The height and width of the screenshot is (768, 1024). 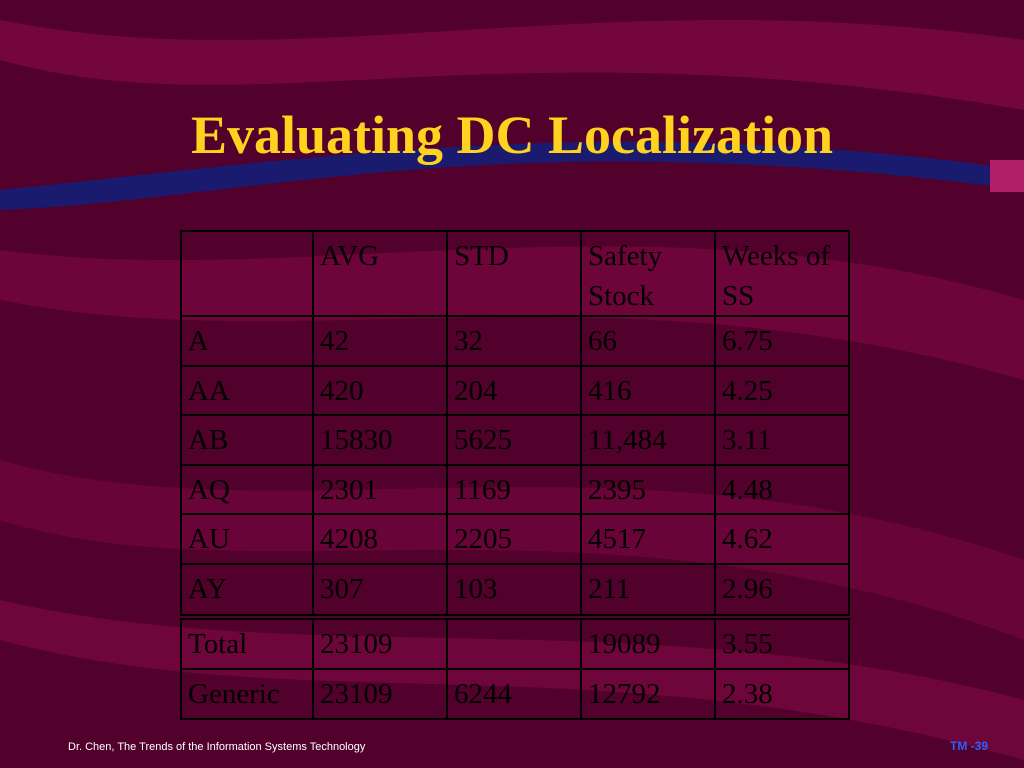 What do you see at coordinates (514, 341) in the screenshot?
I see `table-cell: 32` at bounding box center [514, 341].